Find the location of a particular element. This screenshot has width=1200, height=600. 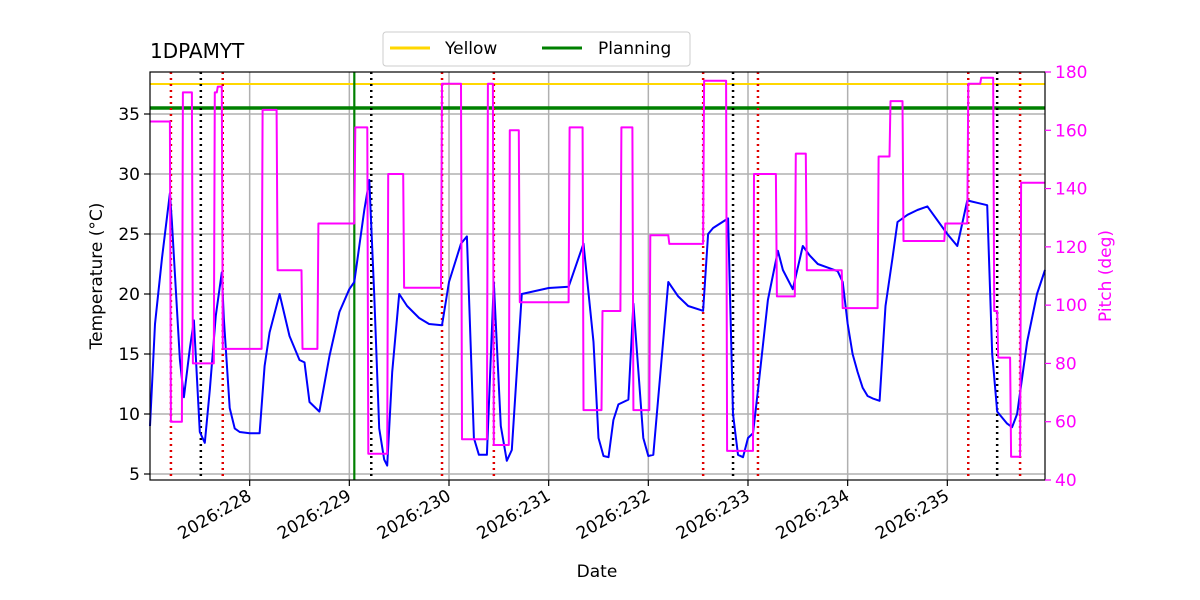

y-tick-label: 25 is located at coordinates (129, 235).